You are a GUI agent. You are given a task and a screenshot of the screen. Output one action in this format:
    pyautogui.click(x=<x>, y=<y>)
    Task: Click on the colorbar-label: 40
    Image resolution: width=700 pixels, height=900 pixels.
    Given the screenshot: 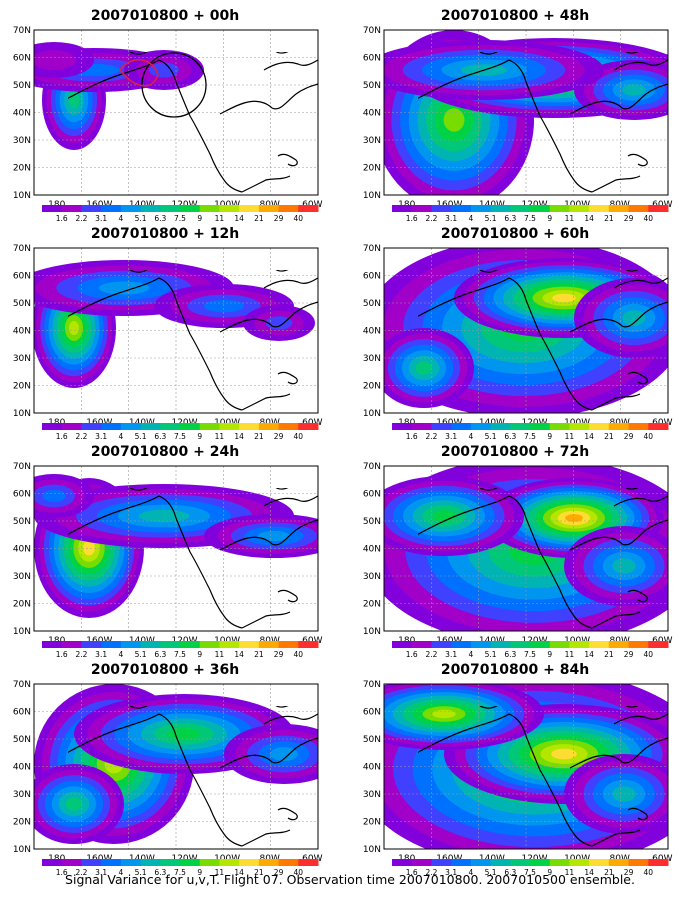 What is the action you would take?
    pyautogui.click(x=299, y=218)
    